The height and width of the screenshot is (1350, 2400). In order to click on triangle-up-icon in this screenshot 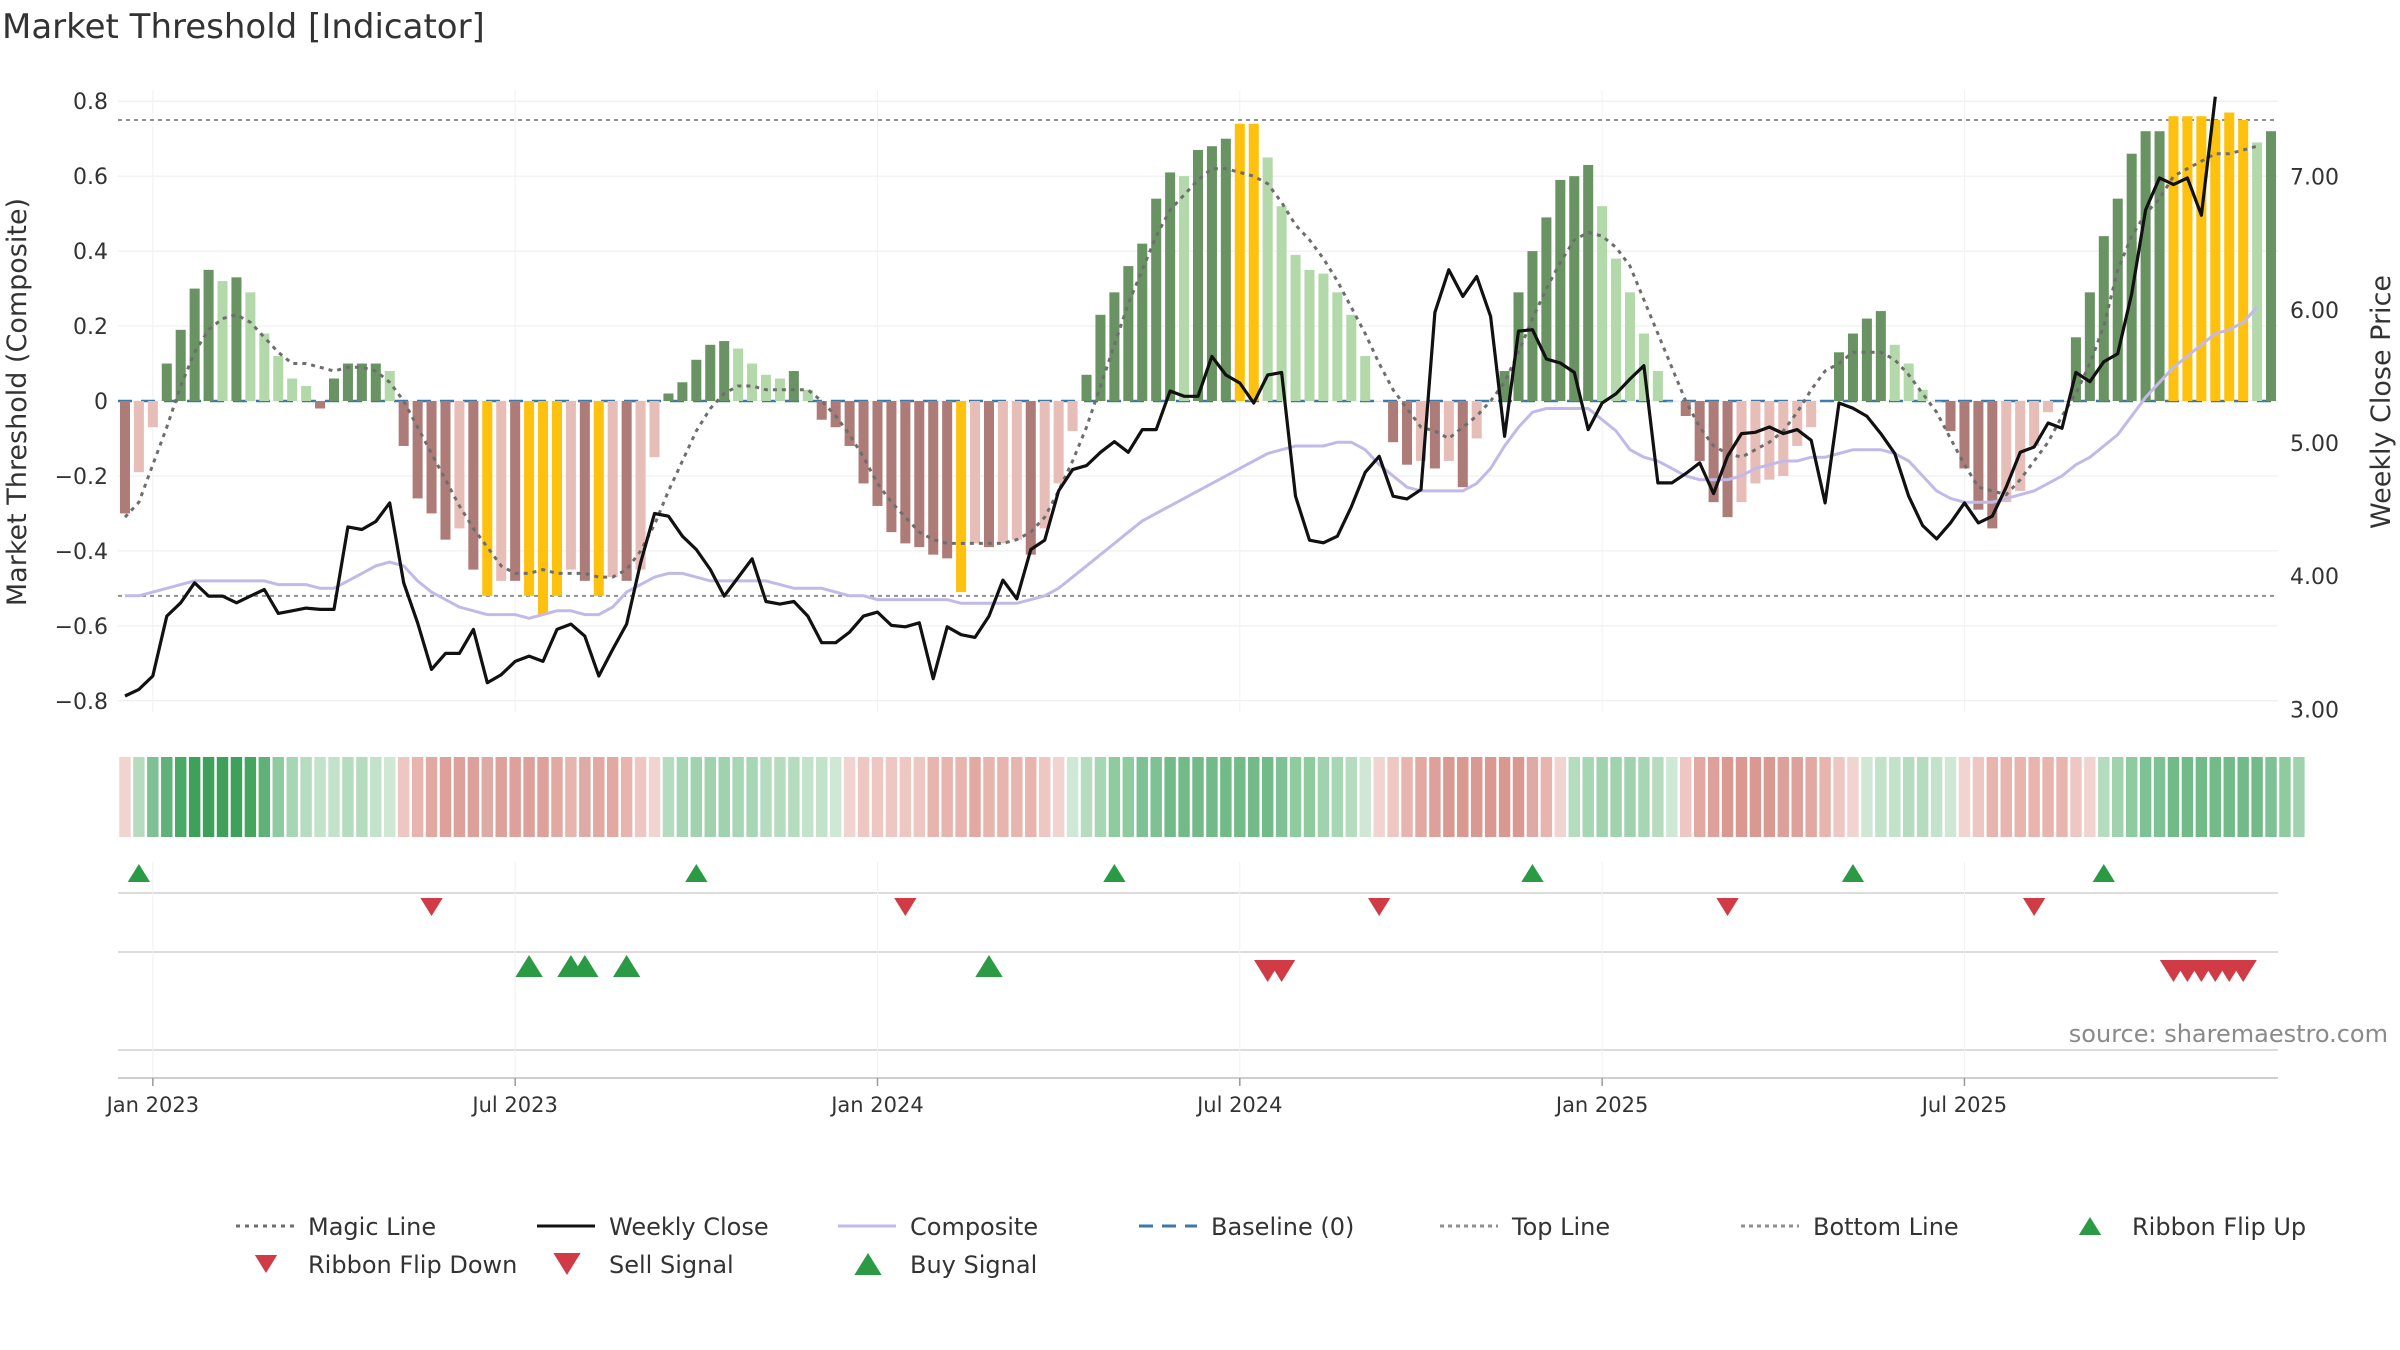, I will do `click(2090, 1226)`.